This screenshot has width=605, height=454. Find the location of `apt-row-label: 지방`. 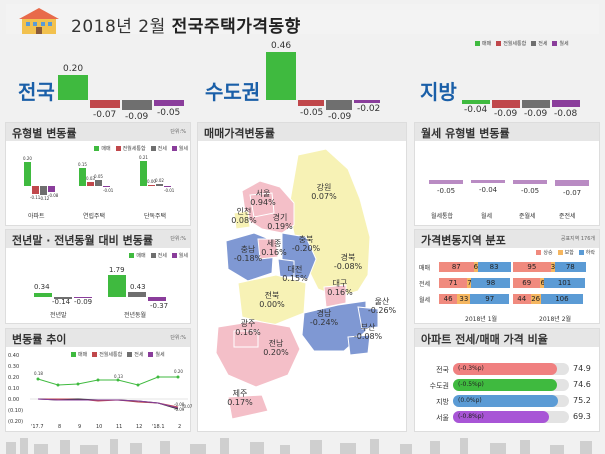

apt-row-label: 지방 is located at coordinates (442, 402).